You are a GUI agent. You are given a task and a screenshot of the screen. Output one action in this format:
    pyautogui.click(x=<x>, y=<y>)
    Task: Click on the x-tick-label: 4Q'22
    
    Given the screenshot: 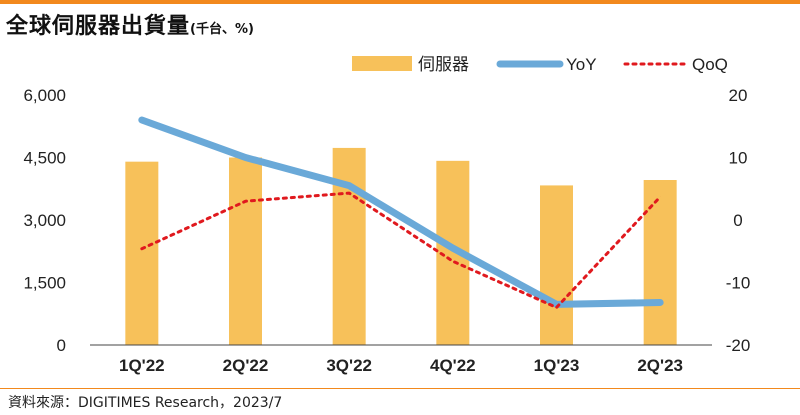 What is the action you would take?
    pyautogui.click(x=453, y=365)
    